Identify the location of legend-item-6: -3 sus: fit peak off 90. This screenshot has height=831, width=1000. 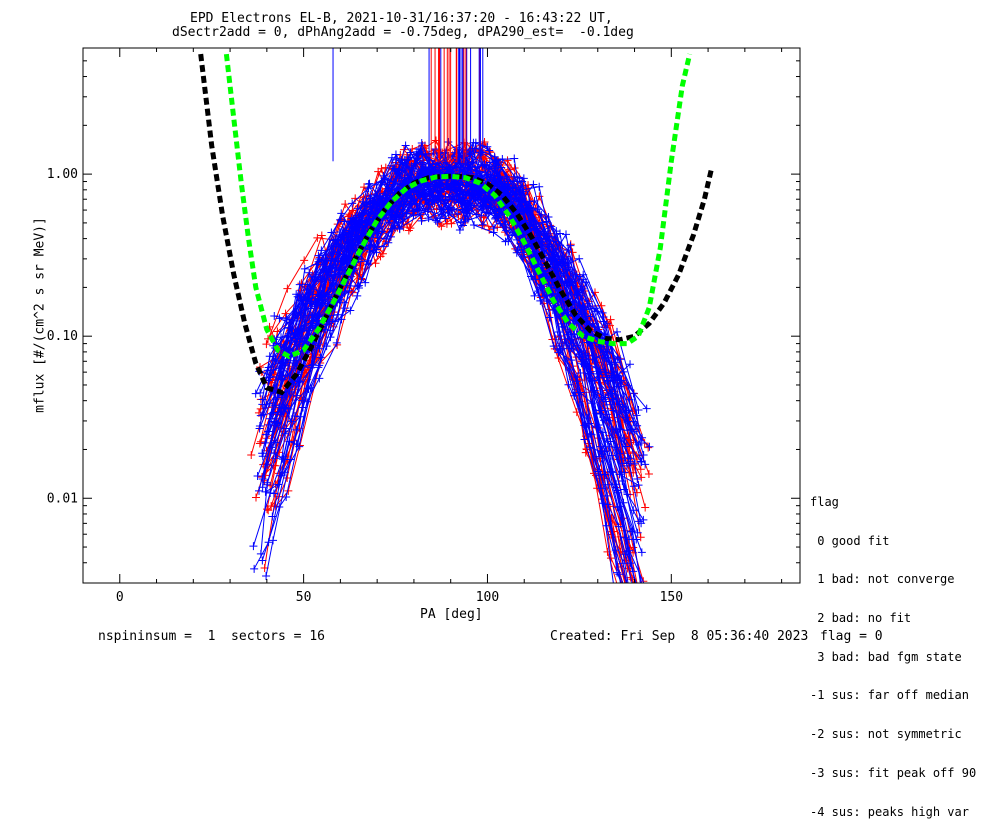
(893, 772).